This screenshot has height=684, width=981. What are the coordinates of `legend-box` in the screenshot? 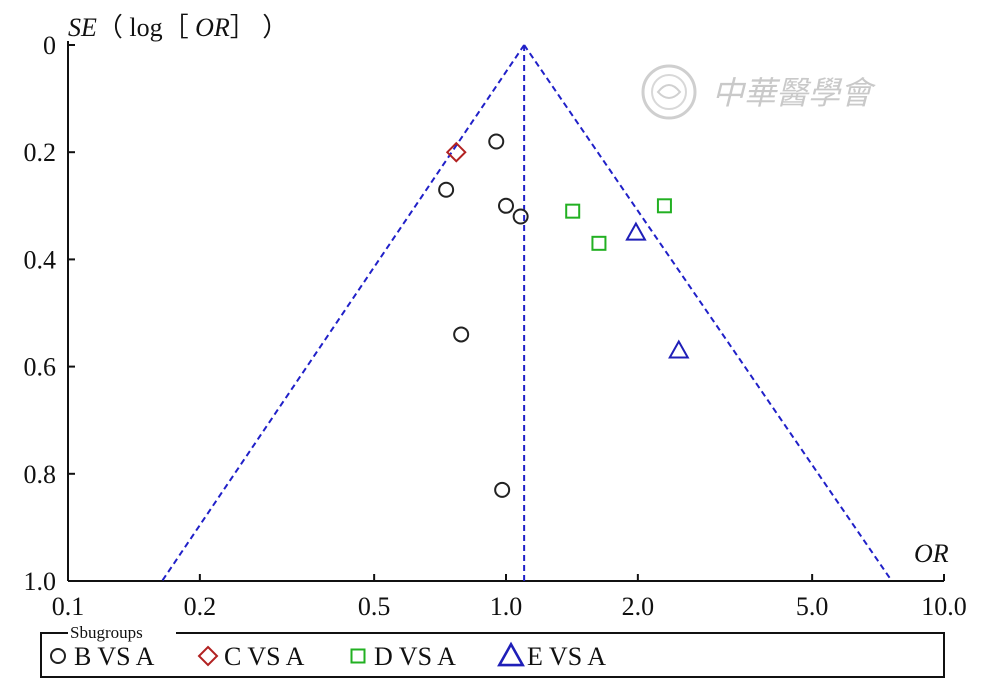 It's located at (492, 655).